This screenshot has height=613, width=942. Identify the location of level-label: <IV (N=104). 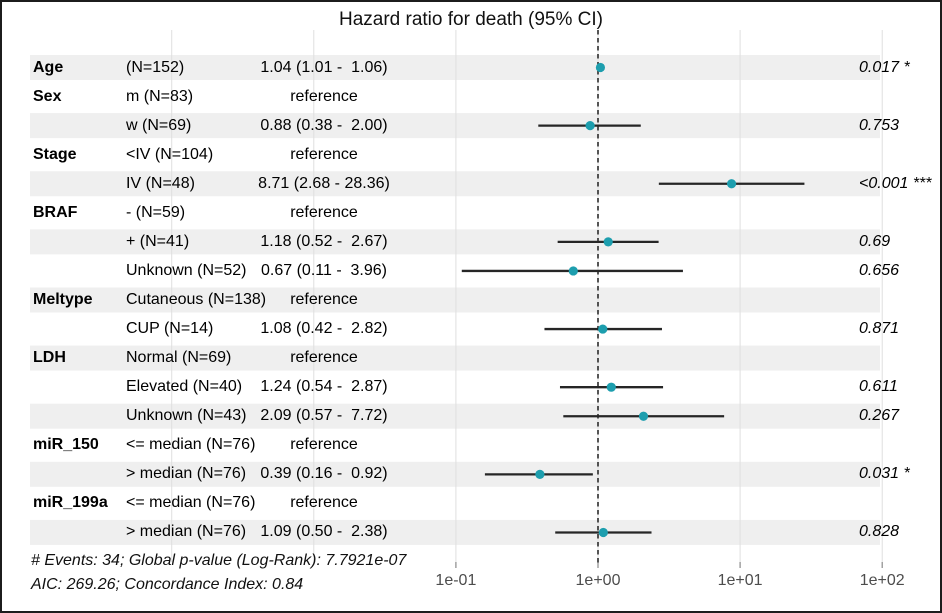
(170, 154).